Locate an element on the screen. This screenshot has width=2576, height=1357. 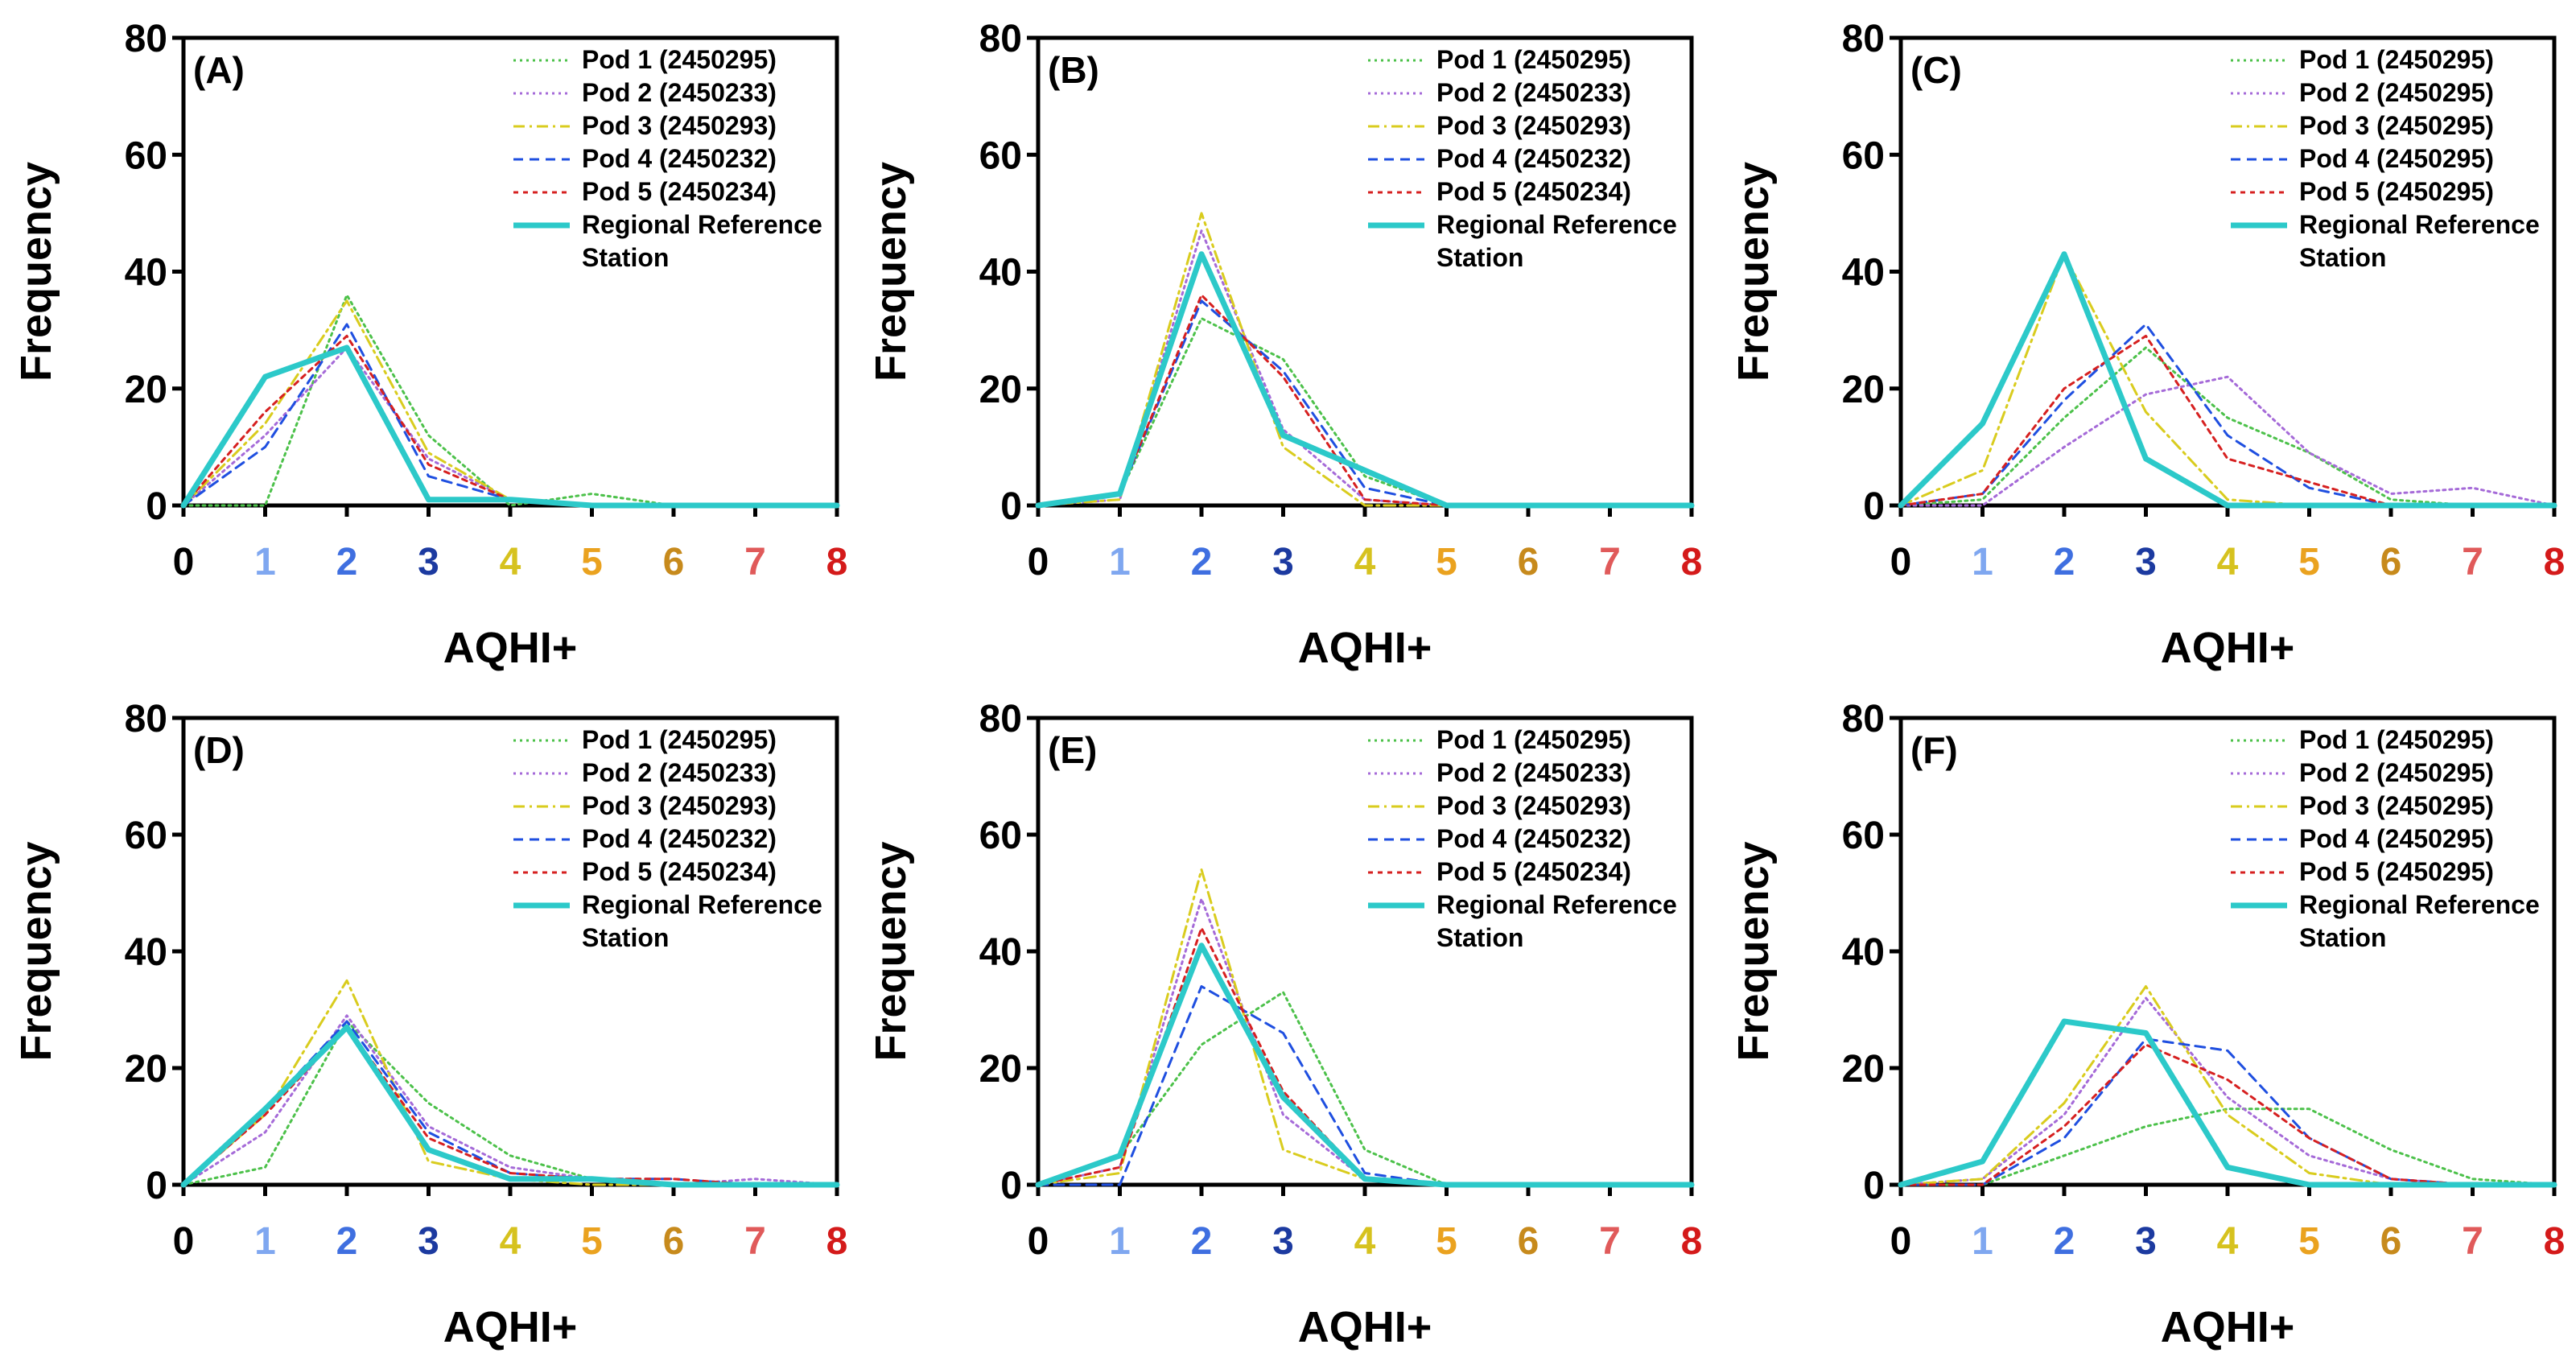
legend-label-pod5: Pod 5 (2450234) is located at coordinates (1533, 191).